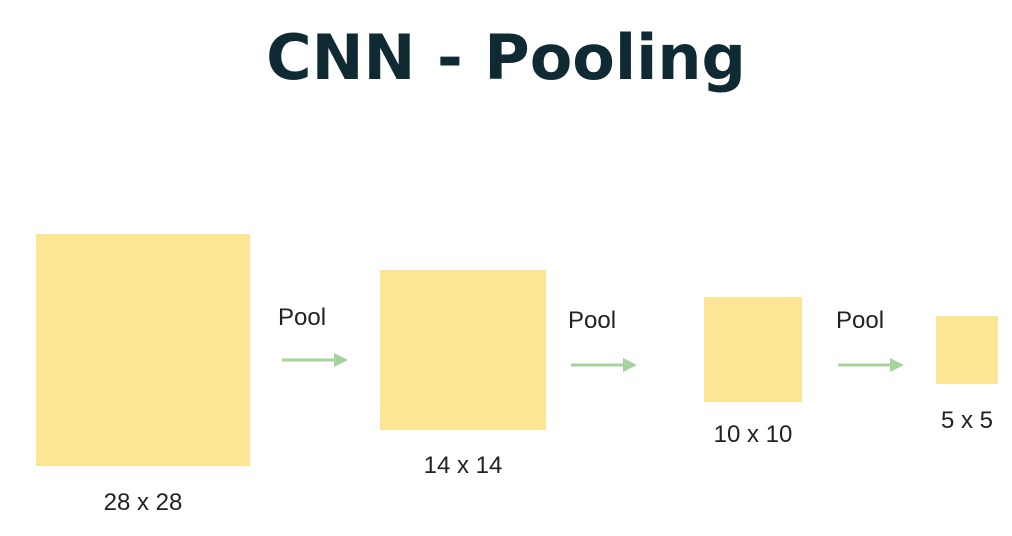 The width and height of the screenshot is (1012, 536). I want to click on feature-map-28x28, so click(143, 350).